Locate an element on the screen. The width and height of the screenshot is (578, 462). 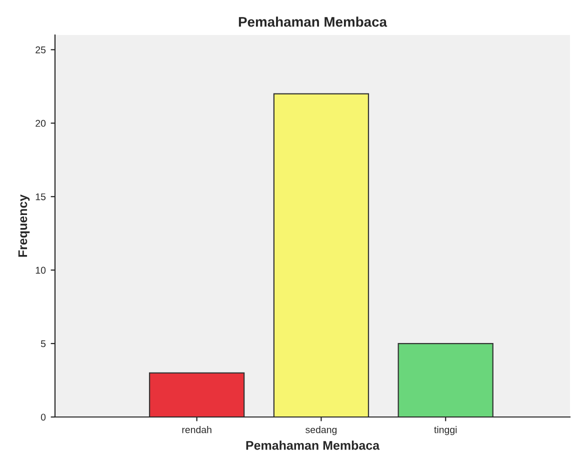
chart-title: Pemahaman Membaca is located at coordinates (313, 21).